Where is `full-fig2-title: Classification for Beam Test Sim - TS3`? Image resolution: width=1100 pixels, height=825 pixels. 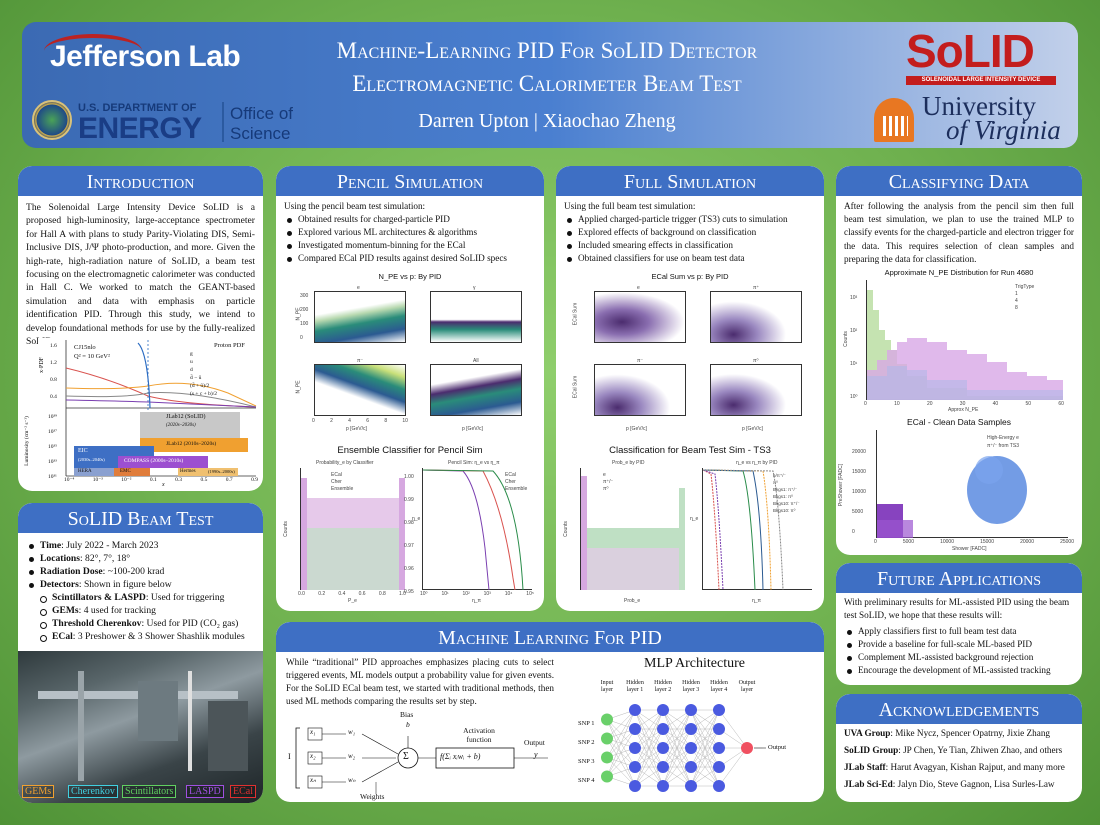 full-fig2-title: Classification for Beam Test Sim - TS3 is located at coordinates (690, 450).